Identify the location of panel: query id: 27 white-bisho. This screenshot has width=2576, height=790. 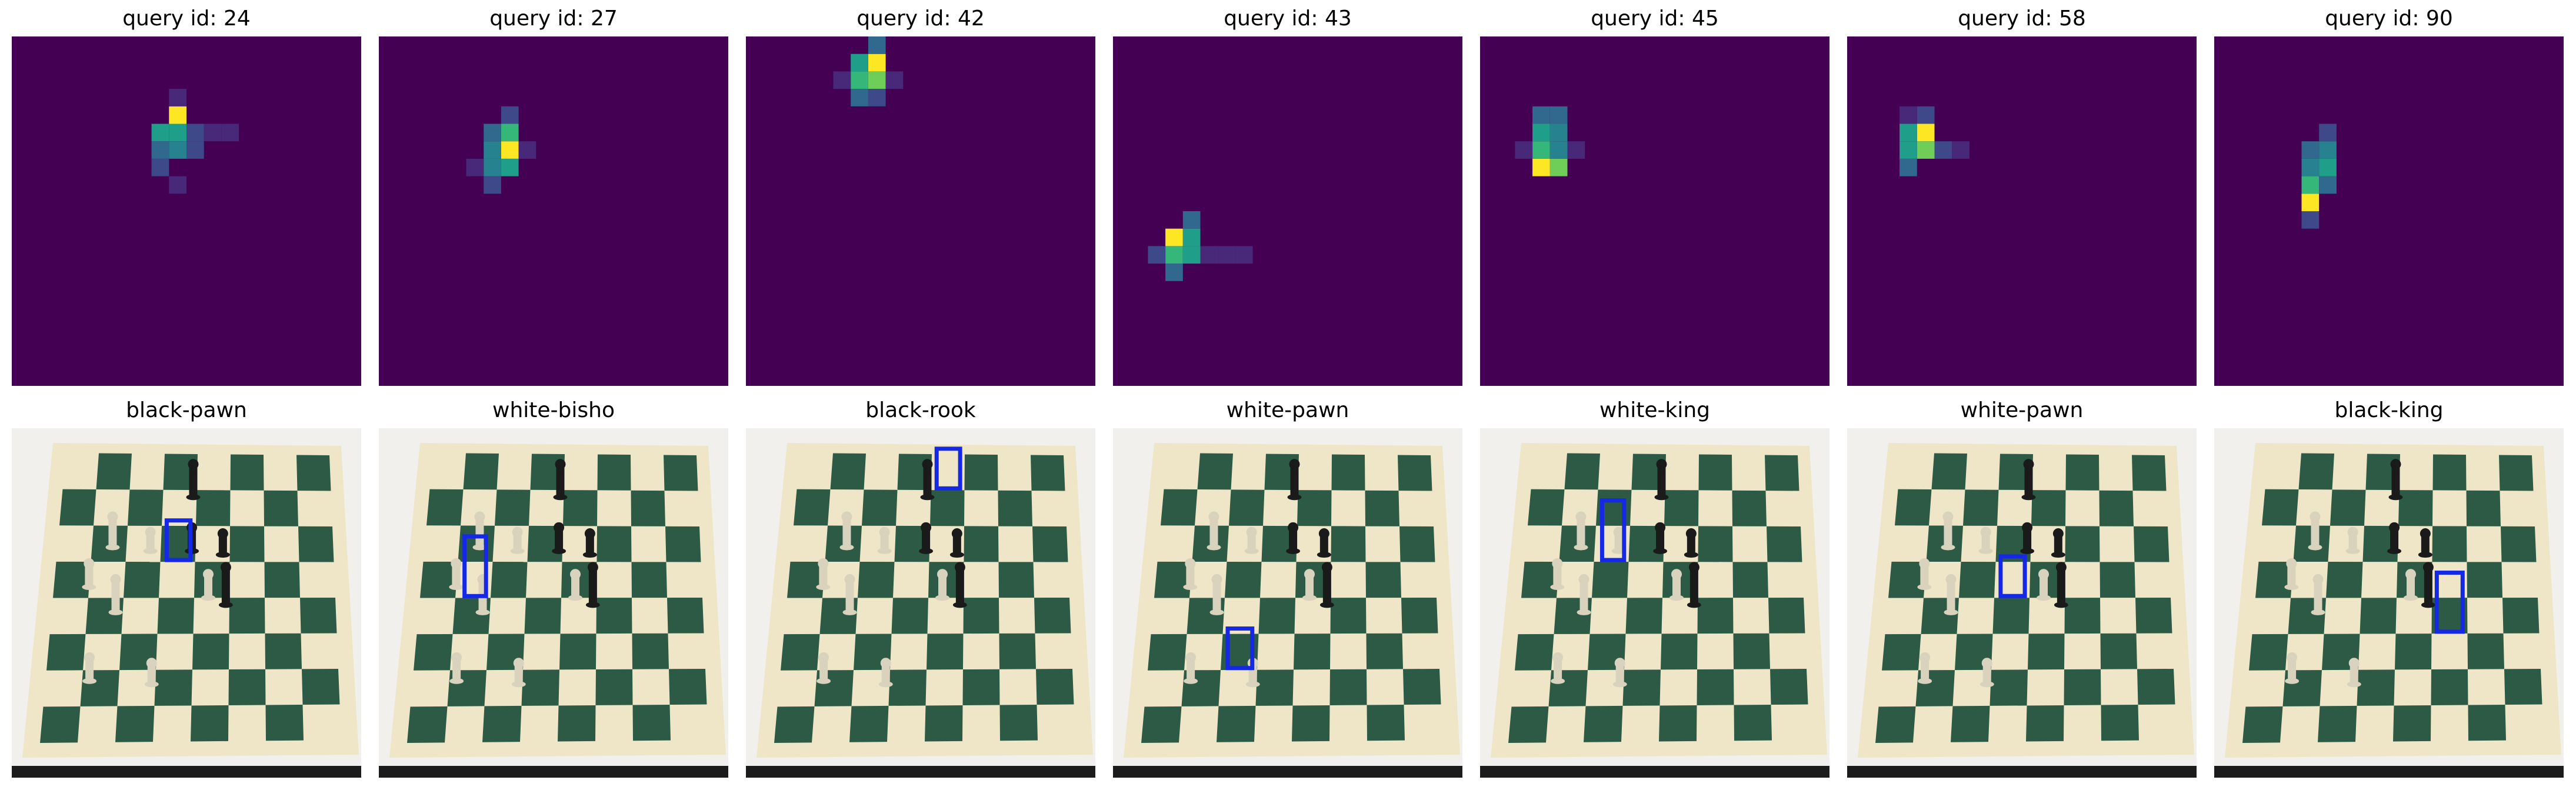
(553, 395).